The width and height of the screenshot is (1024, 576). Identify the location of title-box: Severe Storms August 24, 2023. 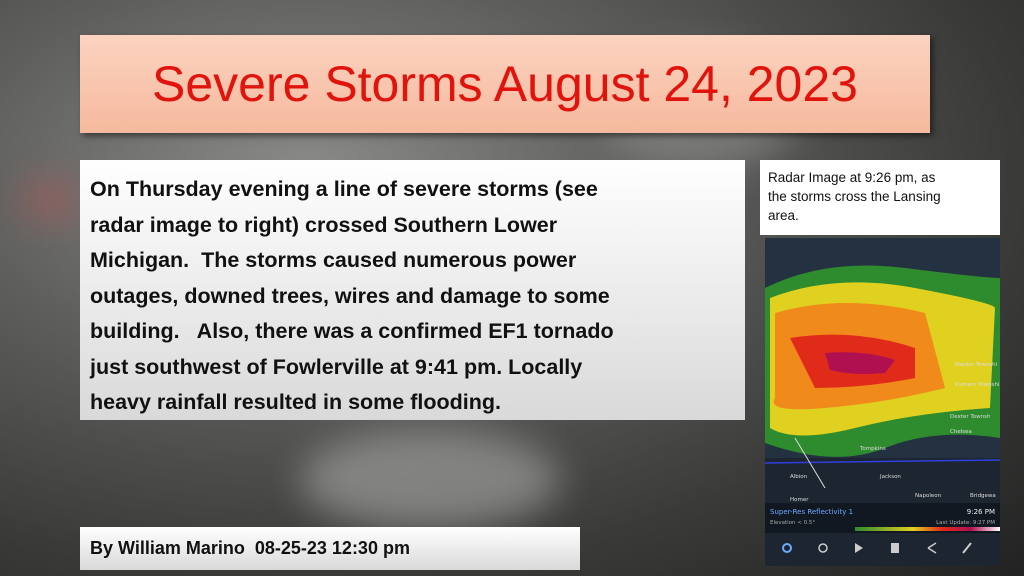
(505, 84).